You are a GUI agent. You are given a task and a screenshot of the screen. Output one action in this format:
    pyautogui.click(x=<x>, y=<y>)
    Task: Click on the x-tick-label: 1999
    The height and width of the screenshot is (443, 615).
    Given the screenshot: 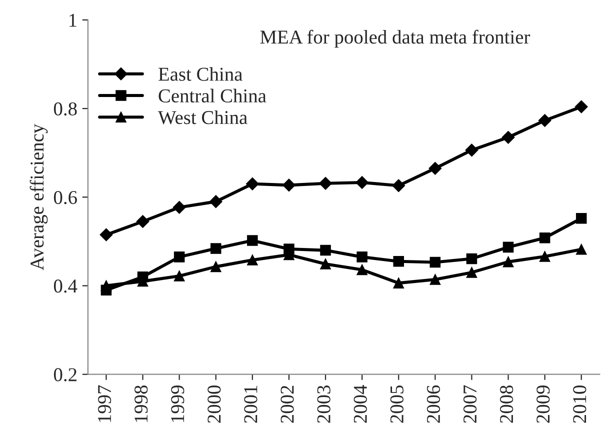 What is the action you would take?
    pyautogui.click(x=177, y=404)
    